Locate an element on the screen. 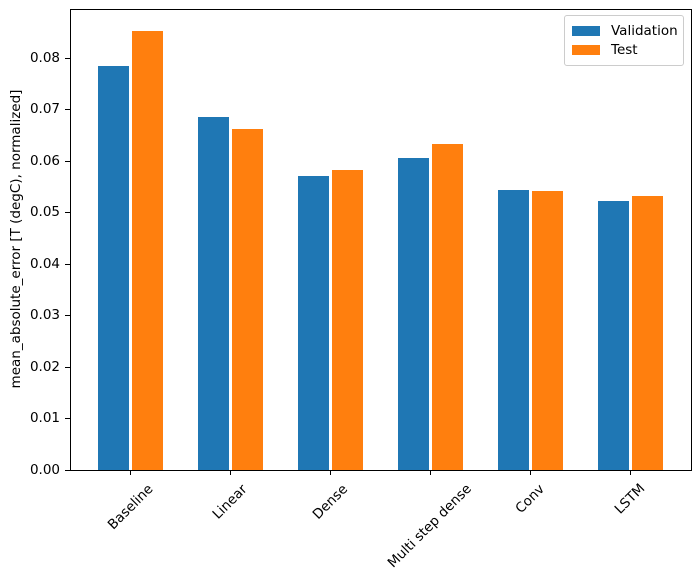  y-tick-label: 0.07 is located at coordinates (44, 109).